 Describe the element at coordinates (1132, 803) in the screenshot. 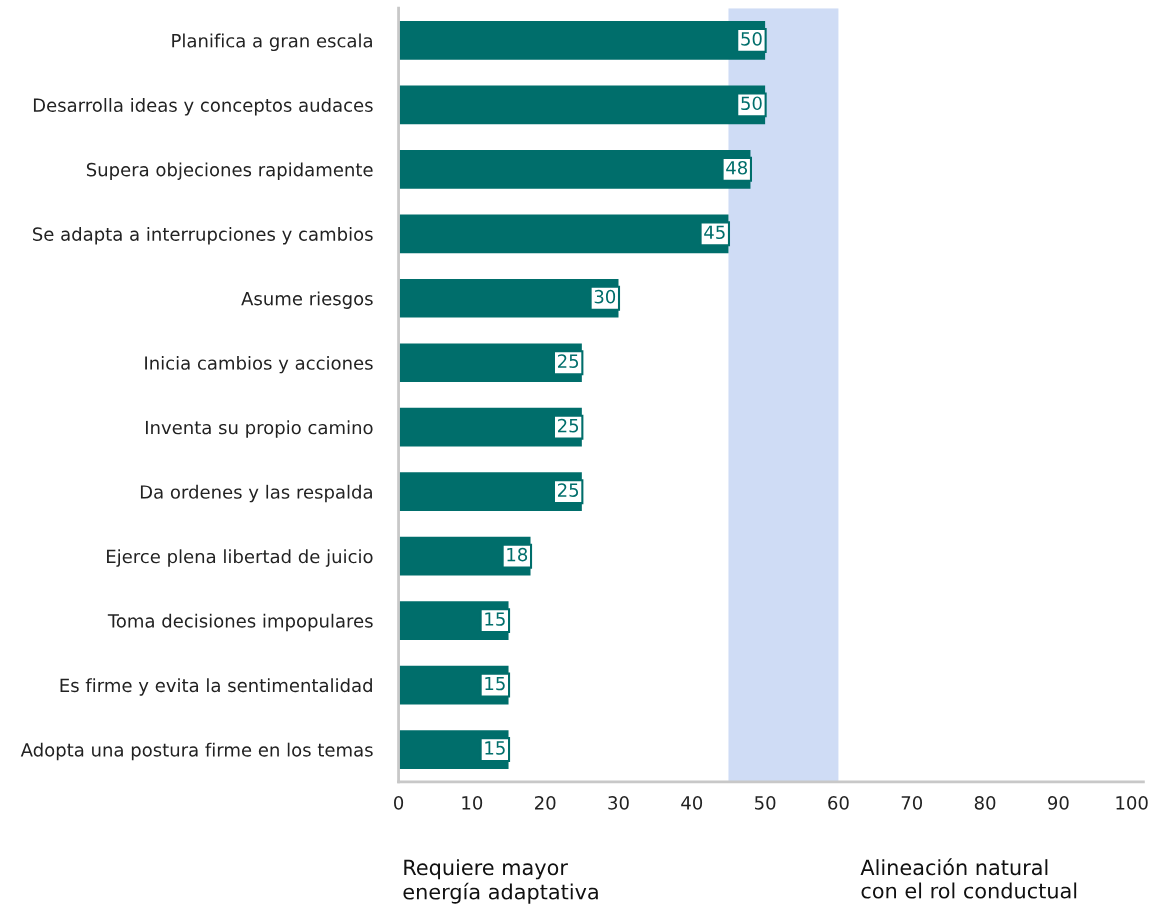

I see `x-tick-label: 100` at that location.